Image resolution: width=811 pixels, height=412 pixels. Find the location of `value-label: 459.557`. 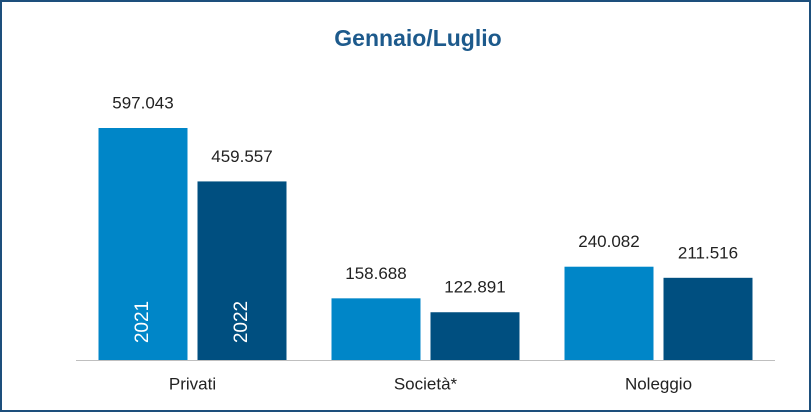

value-label: 459.557 is located at coordinates (241, 156).